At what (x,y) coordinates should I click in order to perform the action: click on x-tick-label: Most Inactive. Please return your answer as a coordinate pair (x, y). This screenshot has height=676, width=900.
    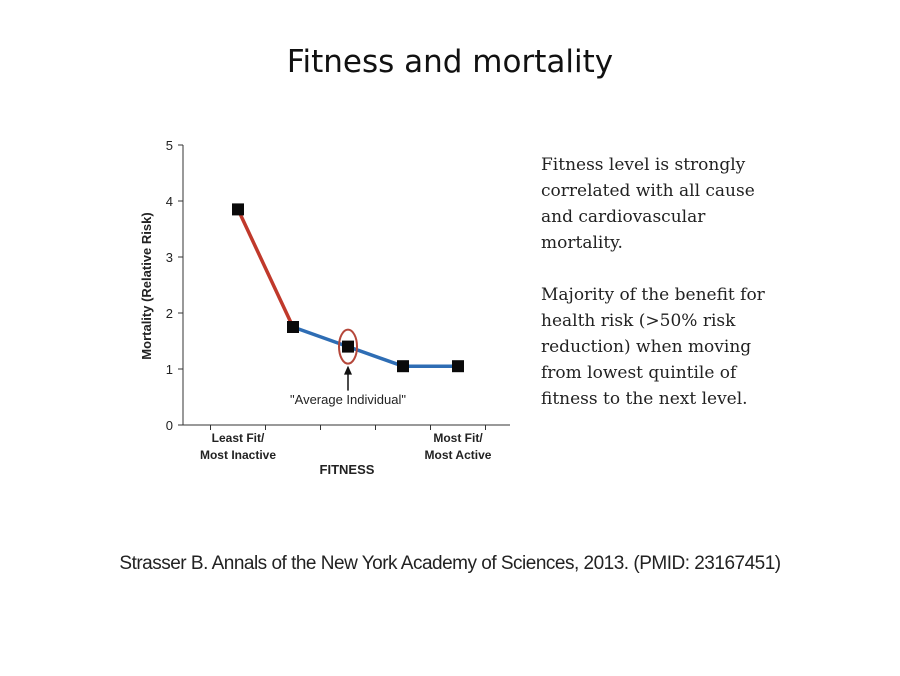
    Looking at the image, I should click on (238, 455).